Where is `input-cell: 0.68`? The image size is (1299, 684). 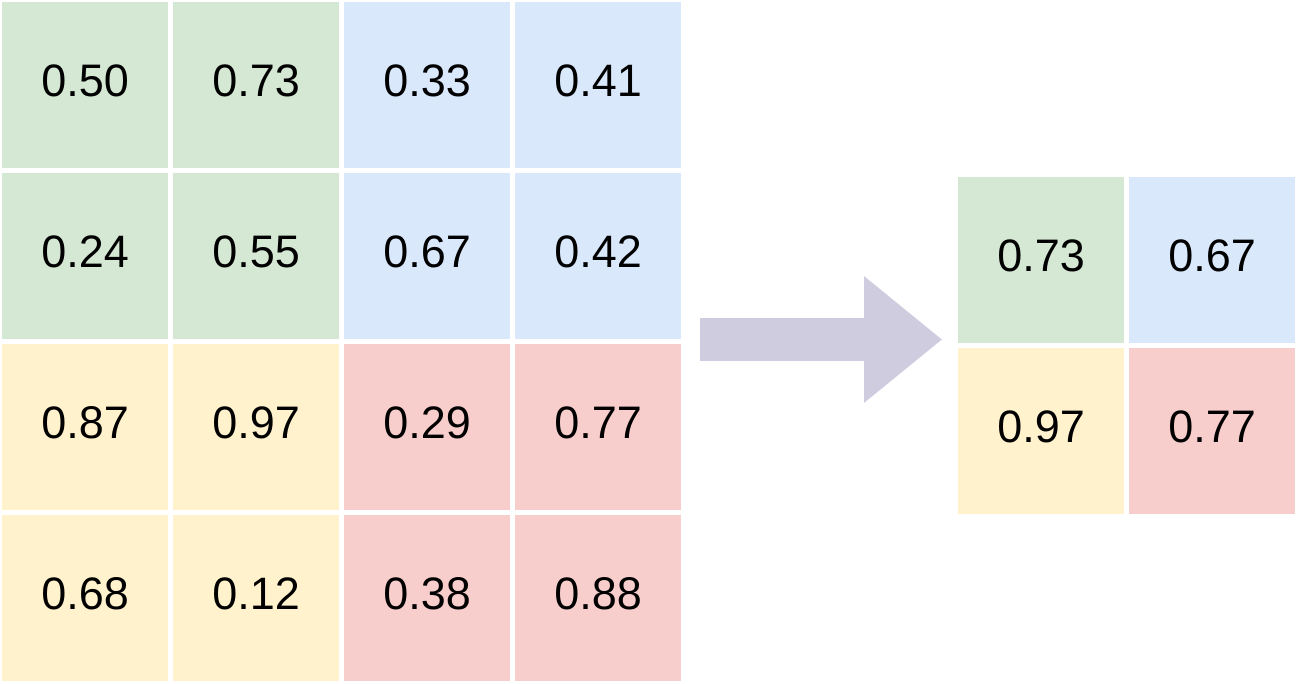
input-cell: 0.68 is located at coordinates (85, 598).